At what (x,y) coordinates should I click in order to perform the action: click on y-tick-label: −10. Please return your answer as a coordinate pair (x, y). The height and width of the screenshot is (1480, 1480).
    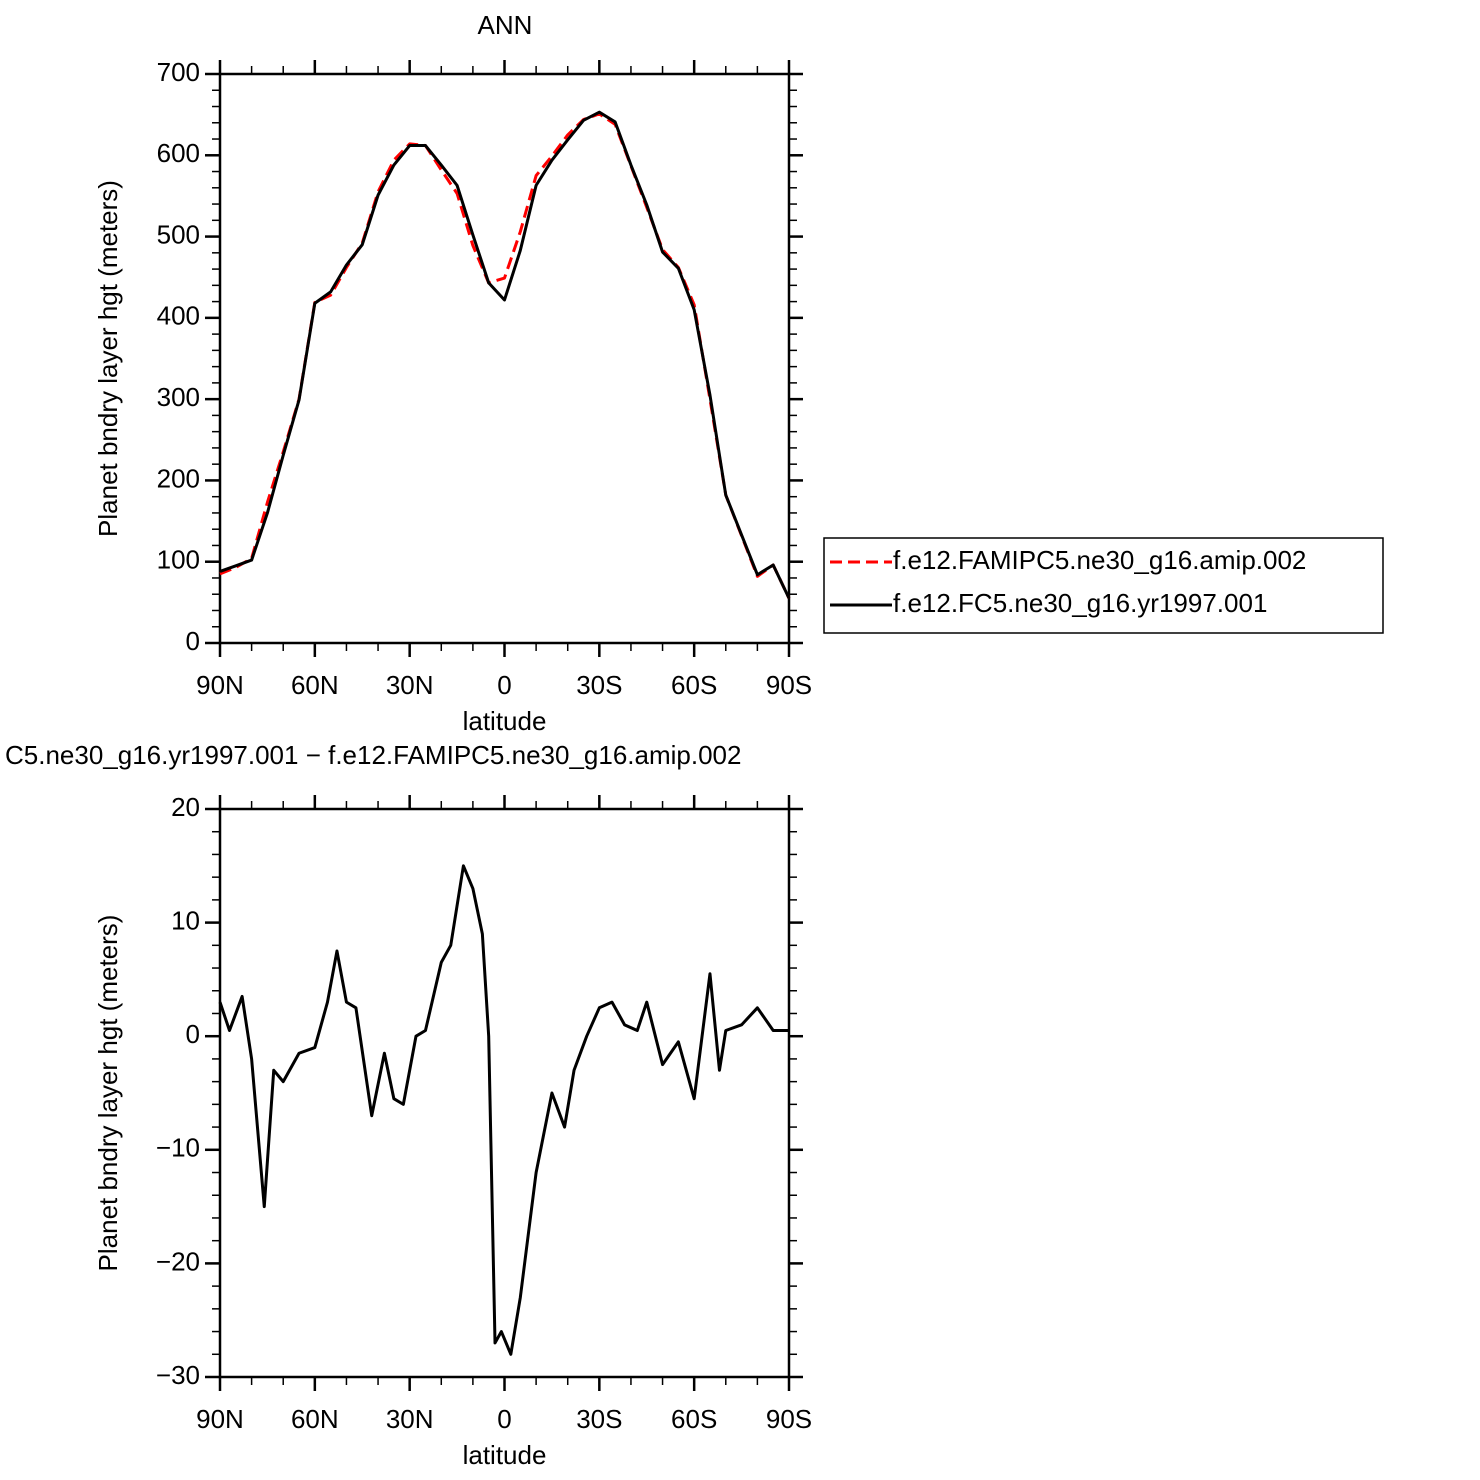
    Looking at the image, I should click on (178, 1148).